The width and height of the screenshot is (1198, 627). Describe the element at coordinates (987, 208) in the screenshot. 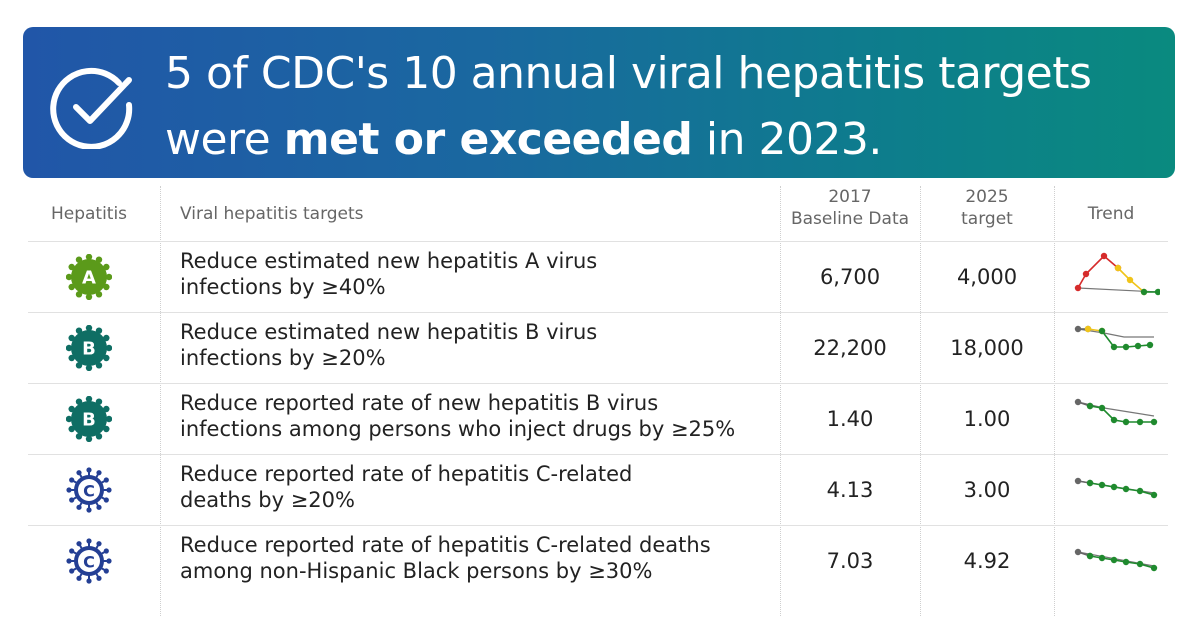

I see `header-target: 2025 target` at that location.